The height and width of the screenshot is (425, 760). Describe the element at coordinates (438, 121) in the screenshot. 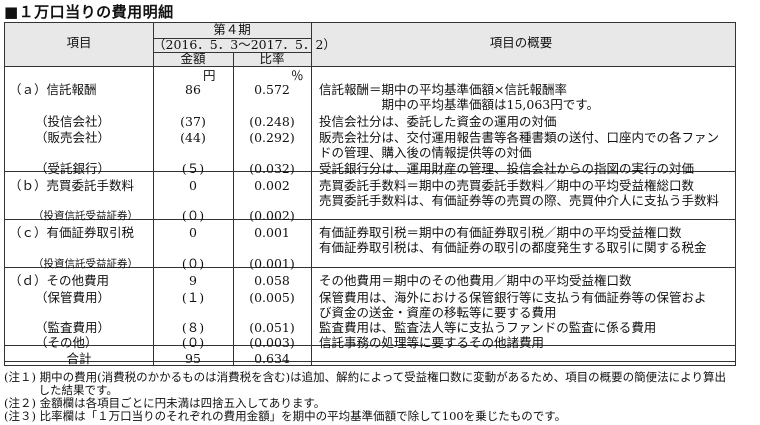

I see `row-description: 投信会社分は、委託した資金の運用の対価` at that location.